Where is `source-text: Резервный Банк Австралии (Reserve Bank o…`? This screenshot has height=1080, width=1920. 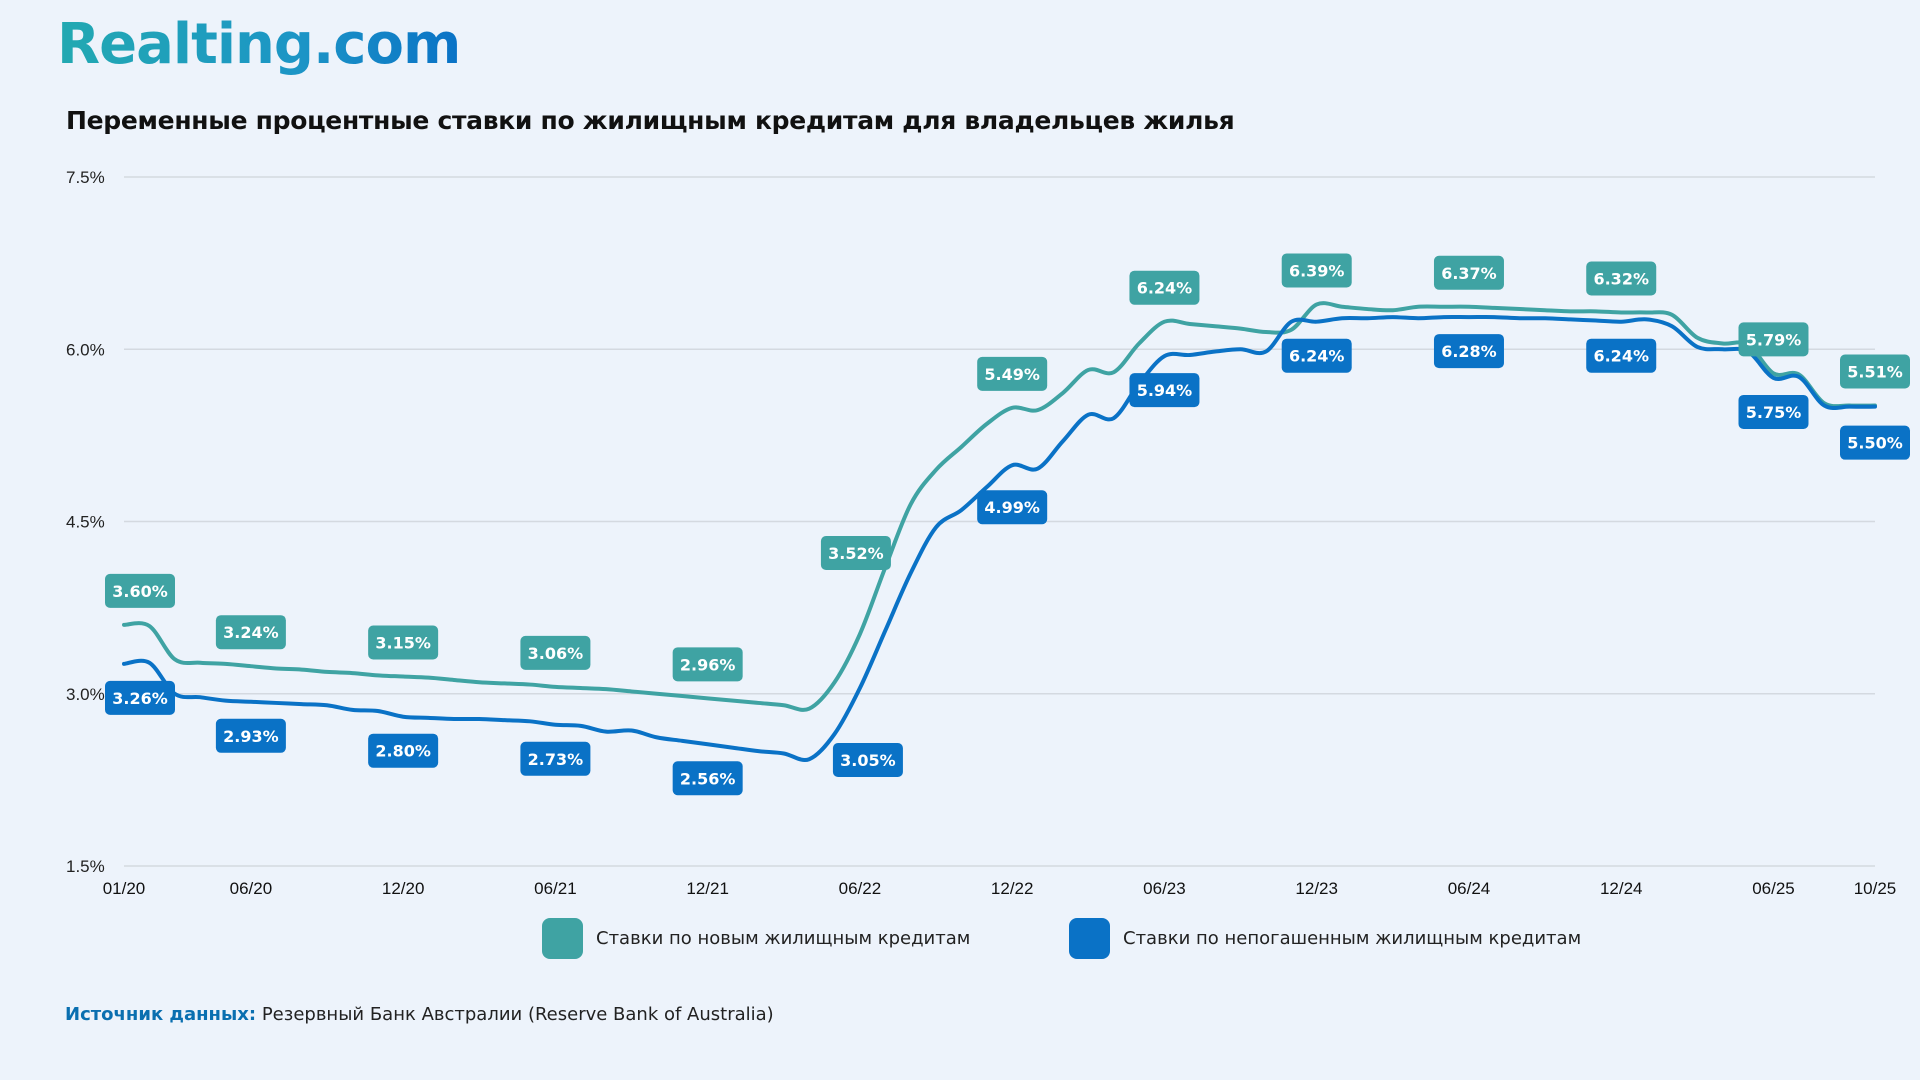
source-text: Резервный Банк Австралии (Reserve Bank o… is located at coordinates (517, 1014).